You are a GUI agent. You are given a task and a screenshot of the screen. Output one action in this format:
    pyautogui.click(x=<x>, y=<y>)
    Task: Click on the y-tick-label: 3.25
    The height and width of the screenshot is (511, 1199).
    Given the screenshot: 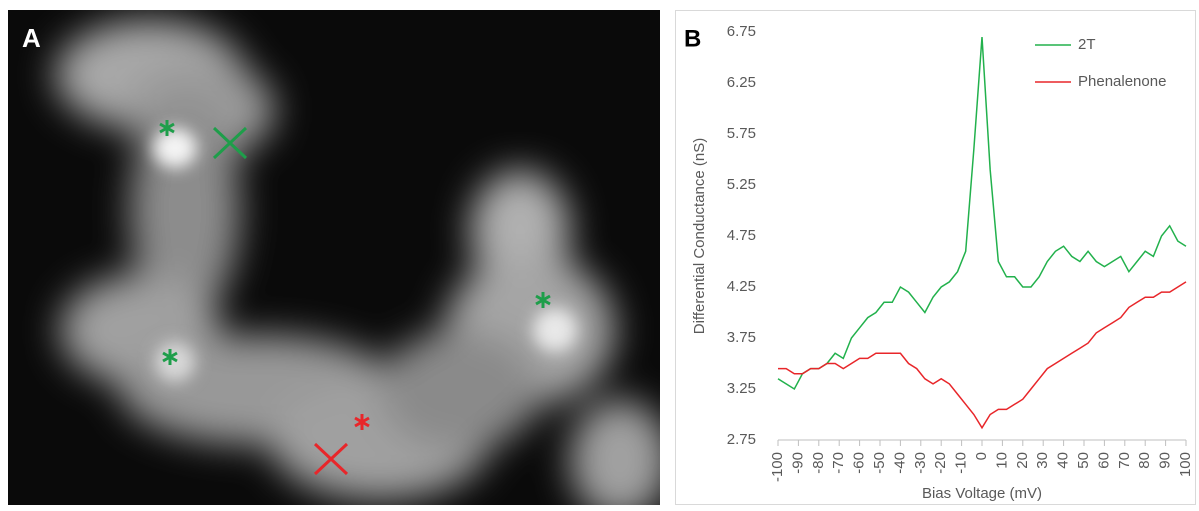 What is the action you would take?
    pyautogui.click(x=741, y=388)
    